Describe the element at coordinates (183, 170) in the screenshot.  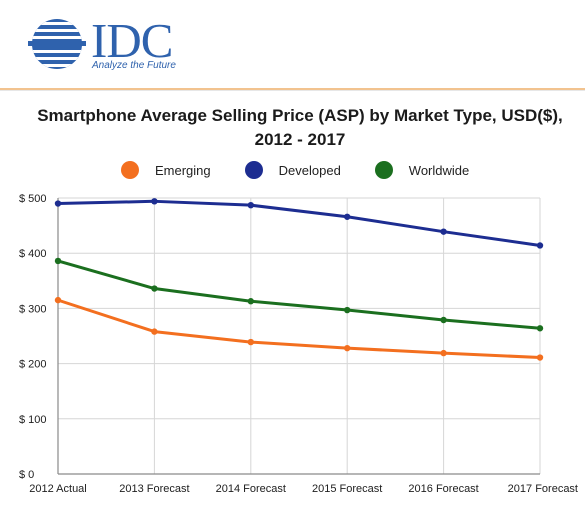
I see `legend-label-emerging: Emerging` at that location.